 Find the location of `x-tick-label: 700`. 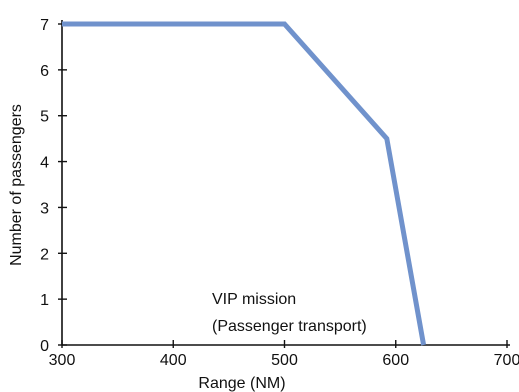

x-tick-label: 700 is located at coordinates (506, 360).